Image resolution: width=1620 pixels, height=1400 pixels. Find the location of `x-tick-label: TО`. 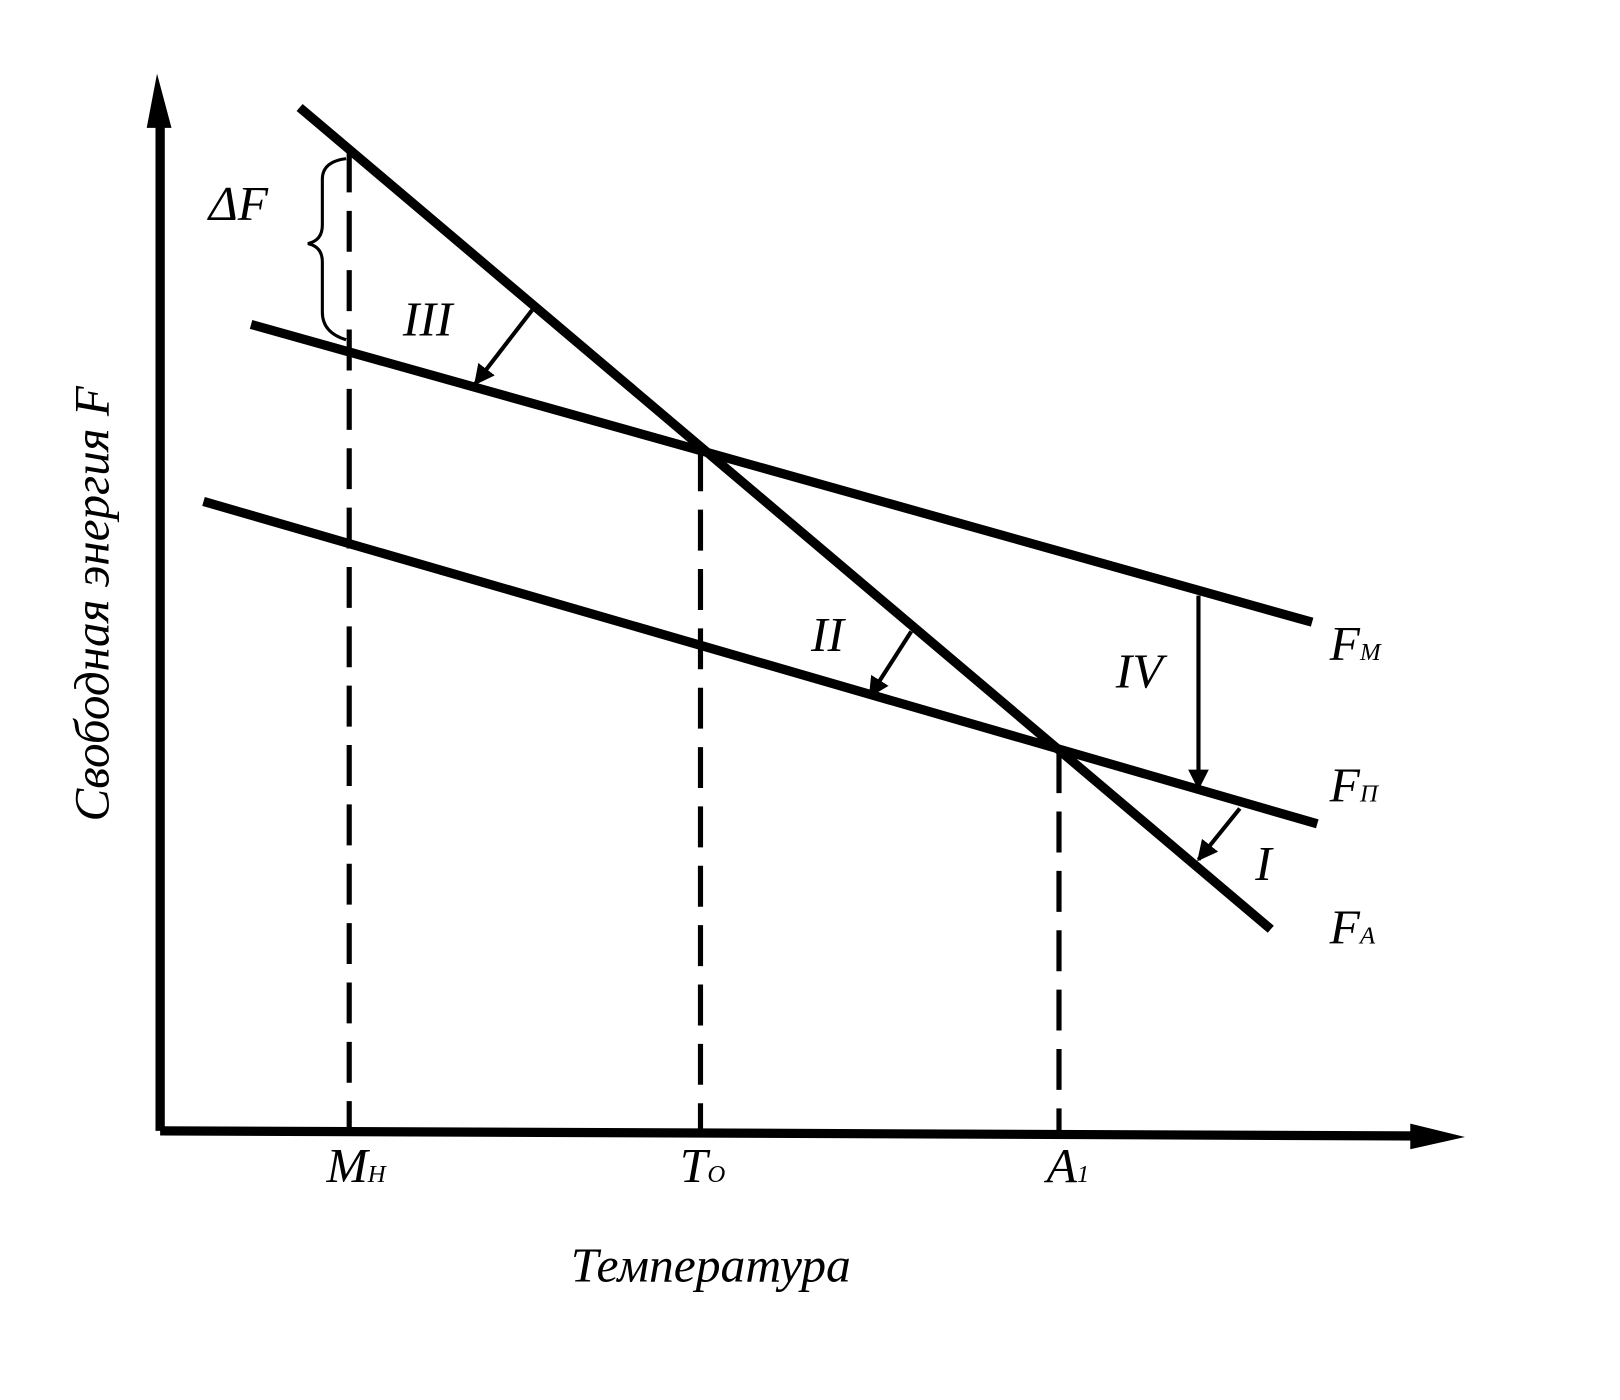

x-tick-label: TО is located at coordinates (703, 1165).